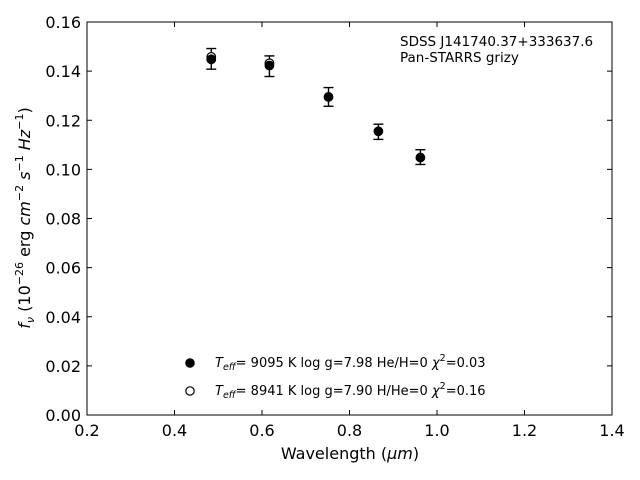  What do you see at coordinates (261, 430) in the screenshot?
I see `x-tick-label: 0.6` at bounding box center [261, 430].